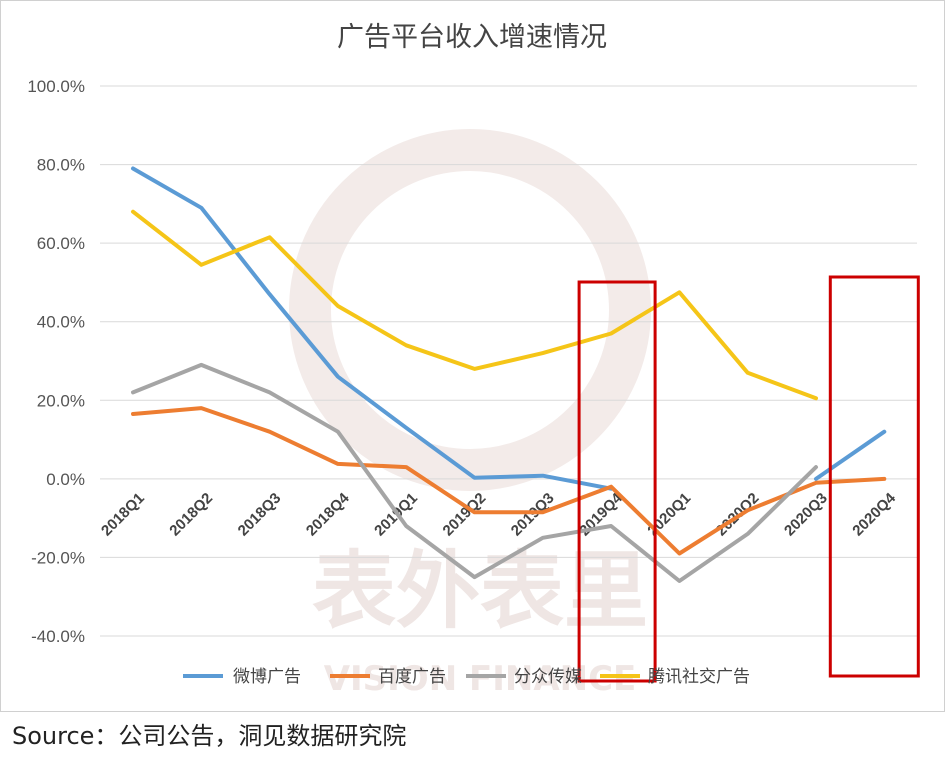  What do you see at coordinates (874, 514) in the screenshot?
I see `x-tick-label: 2020Q4` at bounding box center [874, 514].